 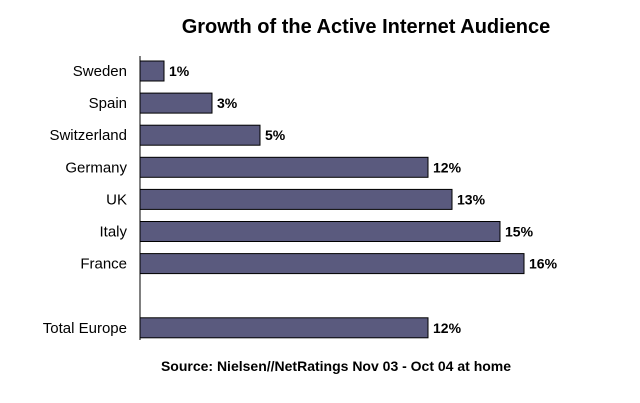 I want to click on value-label: 1%, so click(x=179, y=71).